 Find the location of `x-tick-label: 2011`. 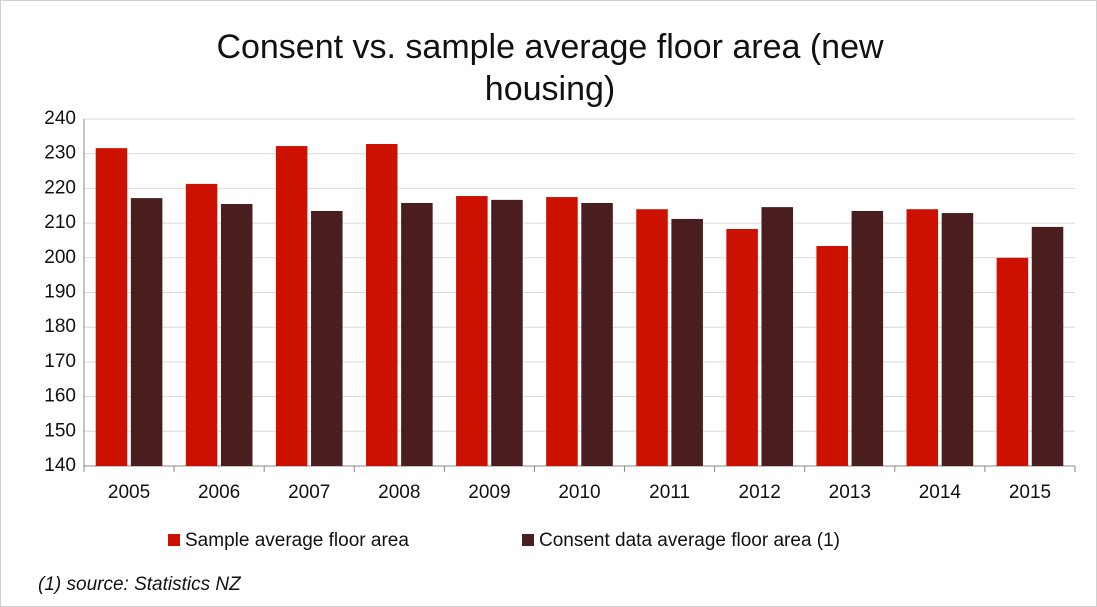

x-tick-label: 2011 is located at coordinates (669, 492).